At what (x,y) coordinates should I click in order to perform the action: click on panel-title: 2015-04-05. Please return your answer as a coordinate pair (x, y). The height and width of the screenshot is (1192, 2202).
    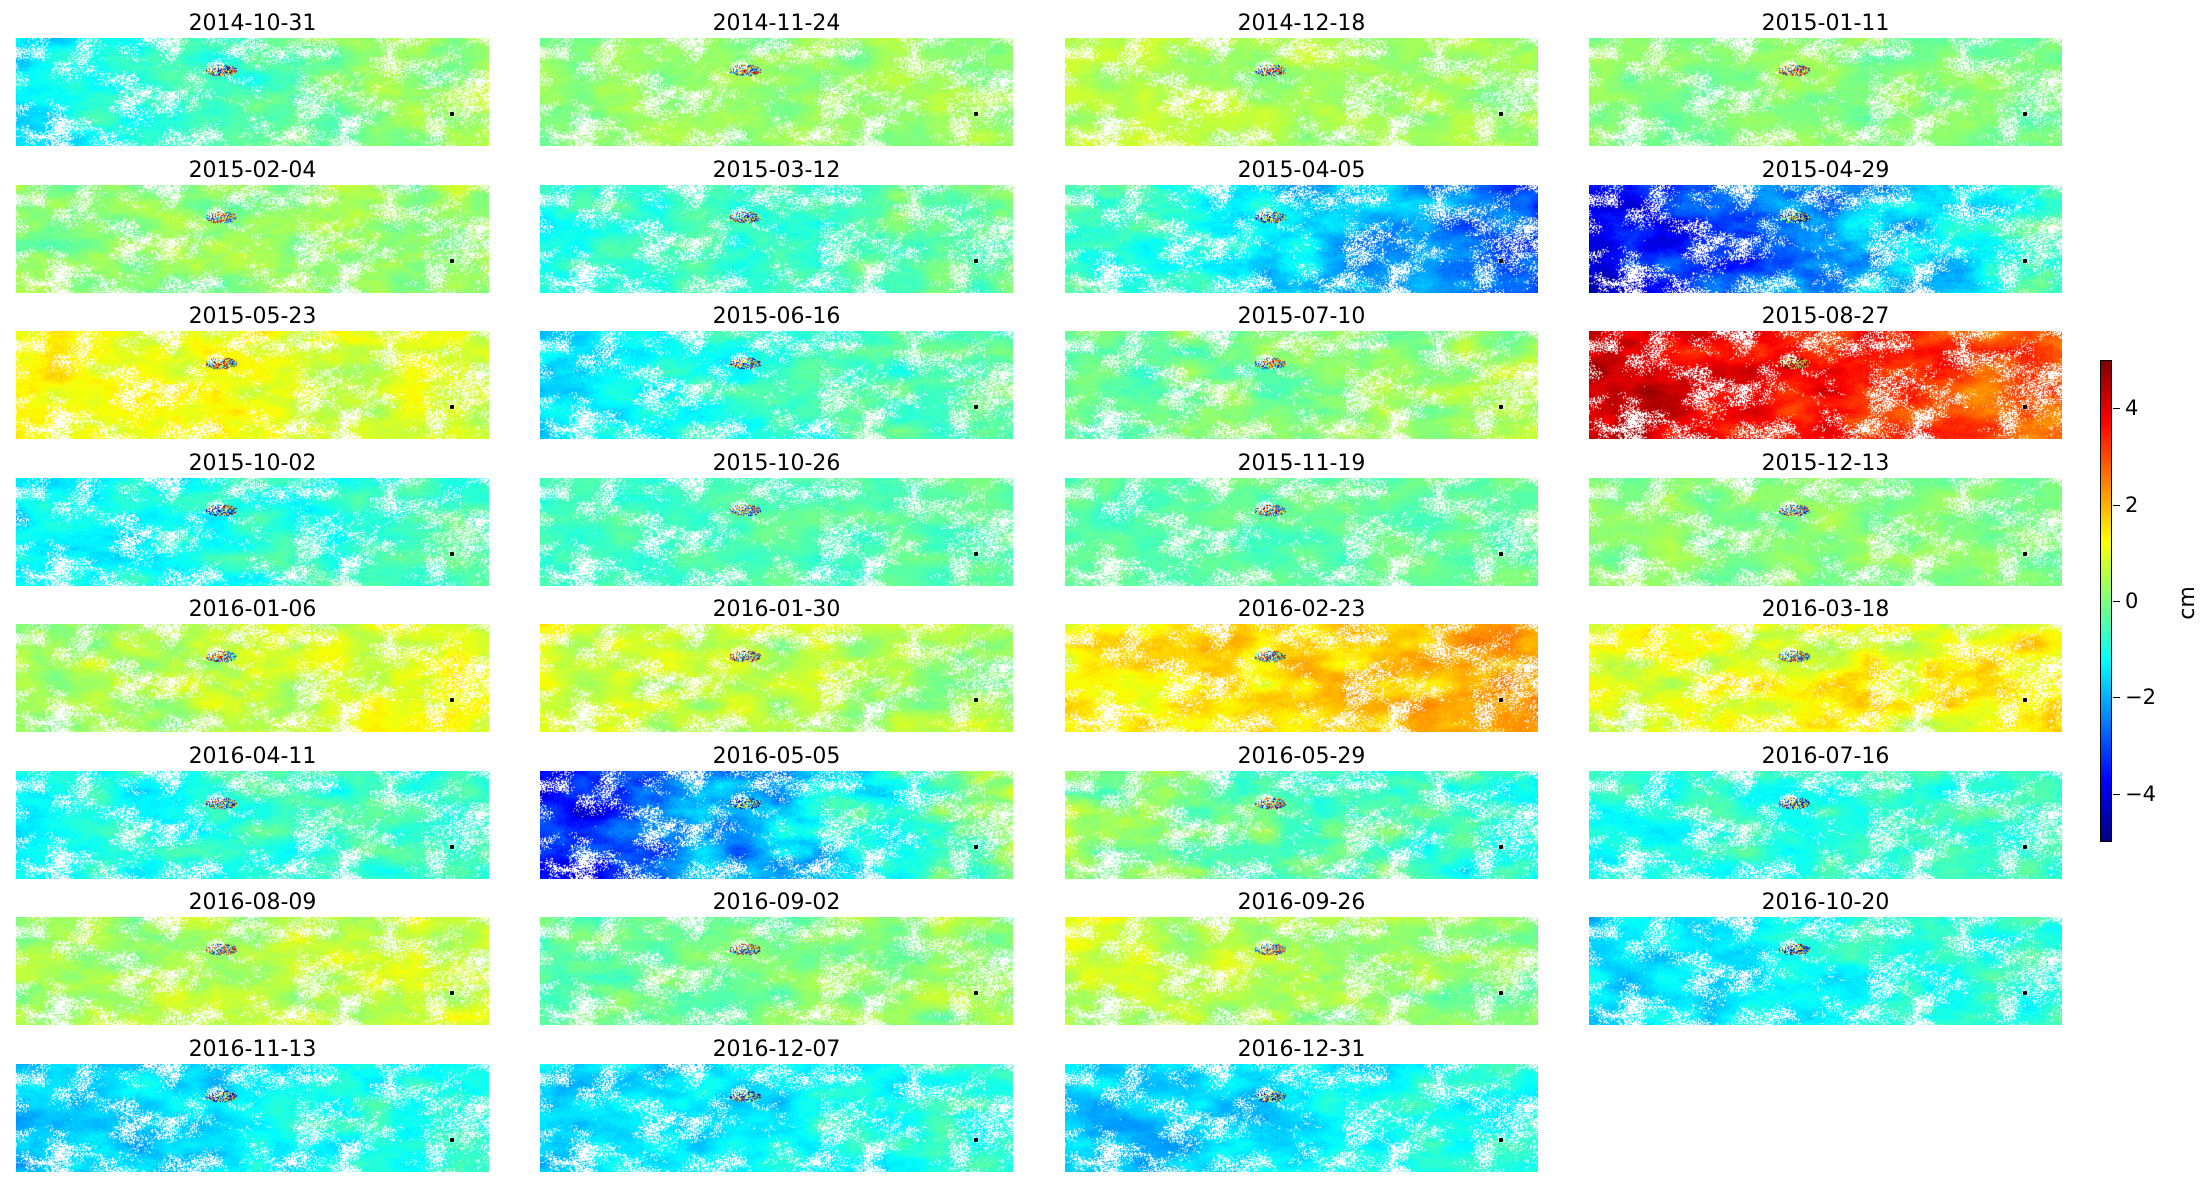
    Looking at the image, I should click on (1301, 170).